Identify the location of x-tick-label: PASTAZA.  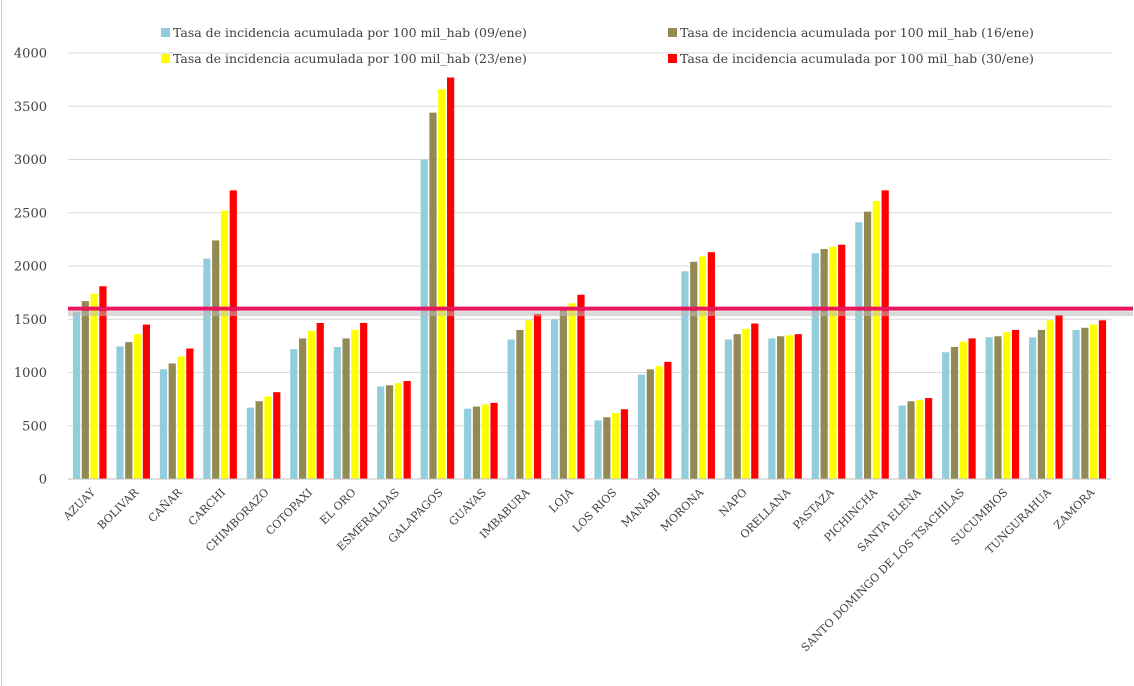
(814, 508).